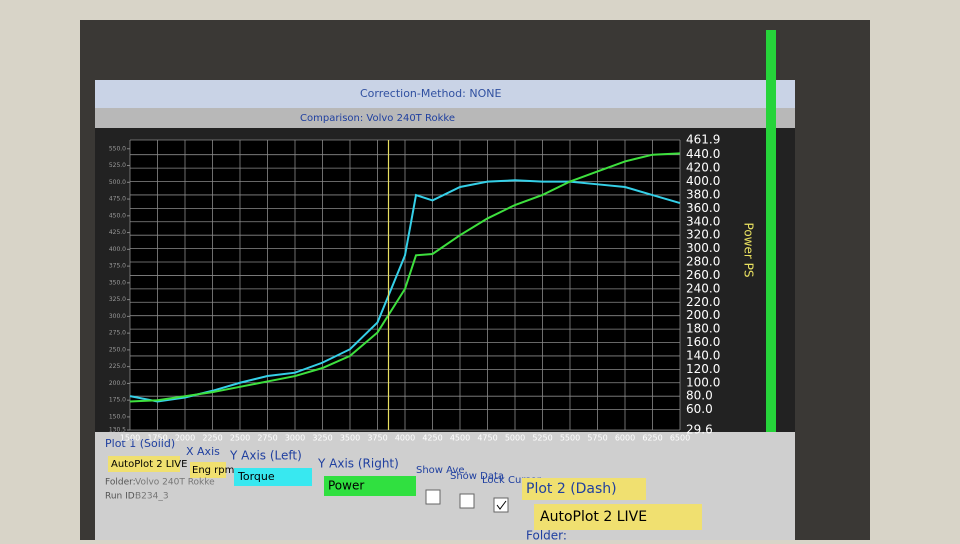 The height and width of the screenshot is (544, 960). I want to click on show-data-checkbox, so click(467, 501).